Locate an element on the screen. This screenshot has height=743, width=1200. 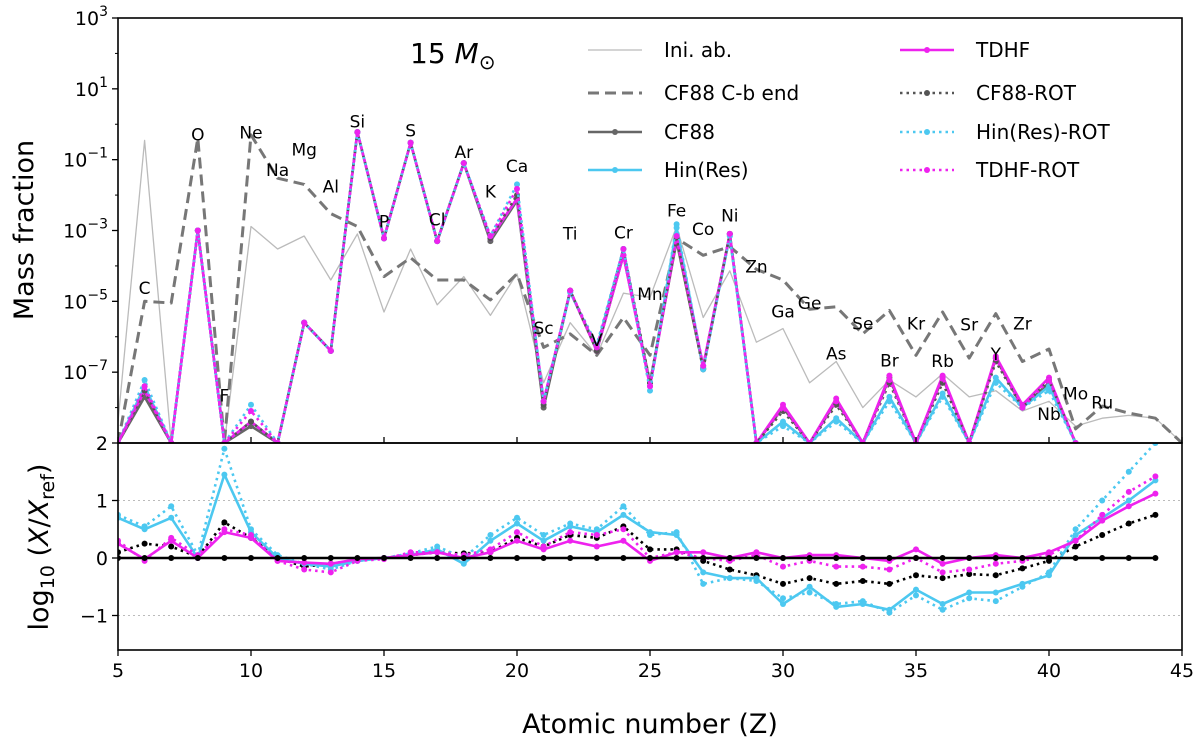
legend-label-hin-res: Hin(Res) is located at coordinates (706, 170).